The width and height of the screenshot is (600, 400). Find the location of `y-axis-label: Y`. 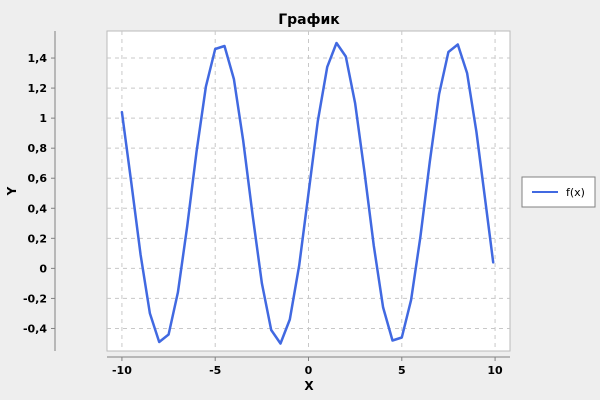

y-axis-label: Y is located at coordinates (12, 191).